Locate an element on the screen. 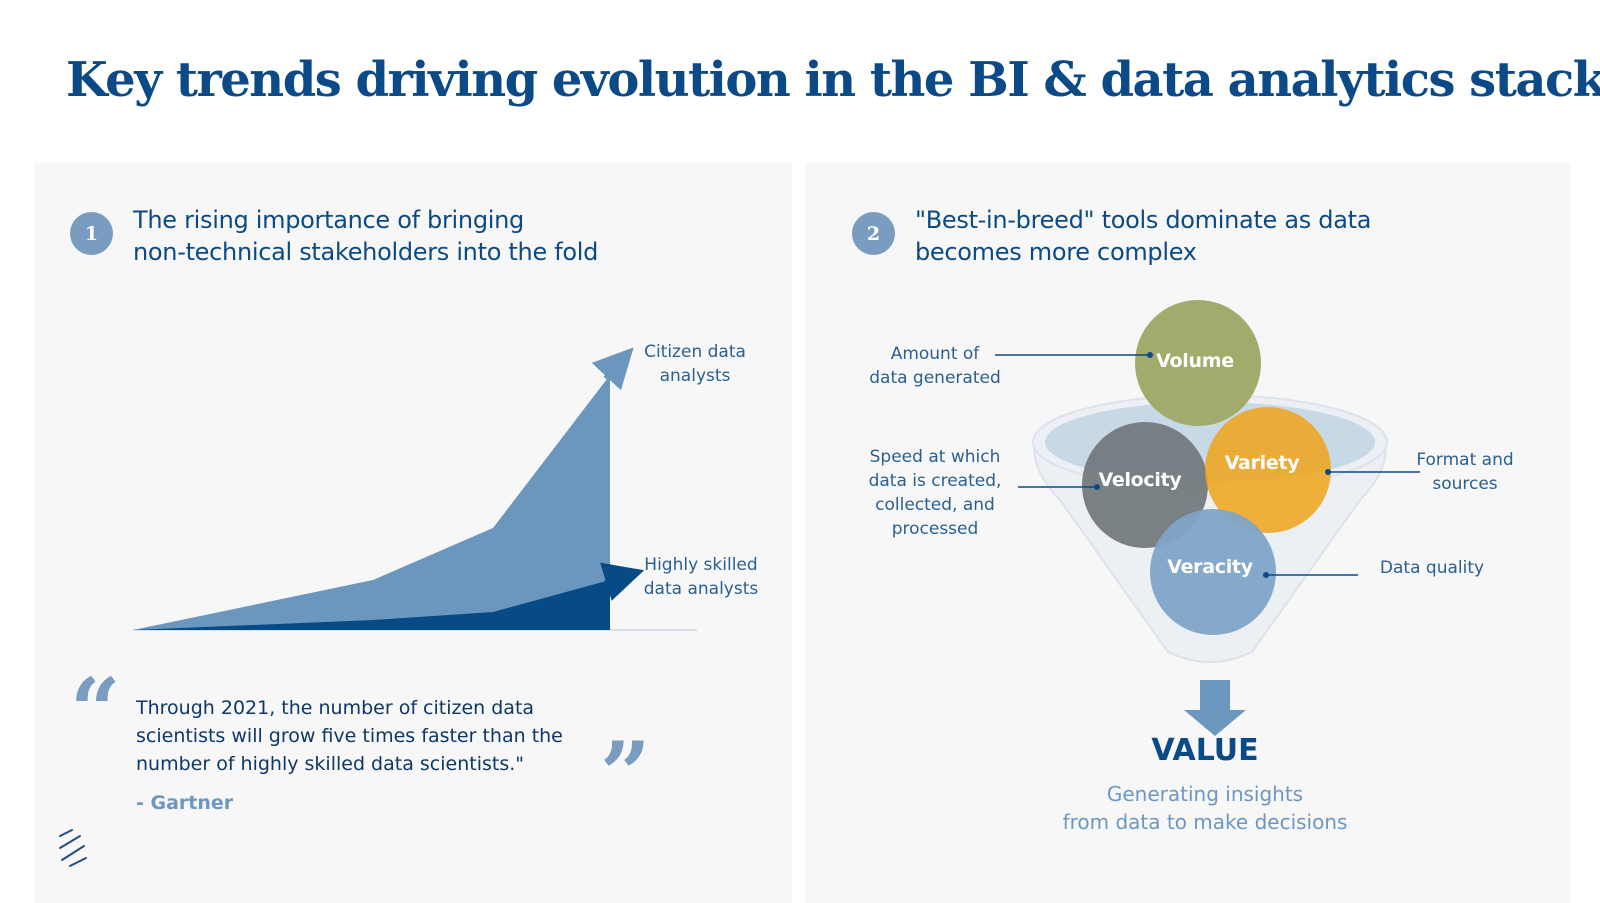 The height and width of the screenshot is (903, 1600). value-subtitle-line: Generating insights is located at coordinates (1205, 794).